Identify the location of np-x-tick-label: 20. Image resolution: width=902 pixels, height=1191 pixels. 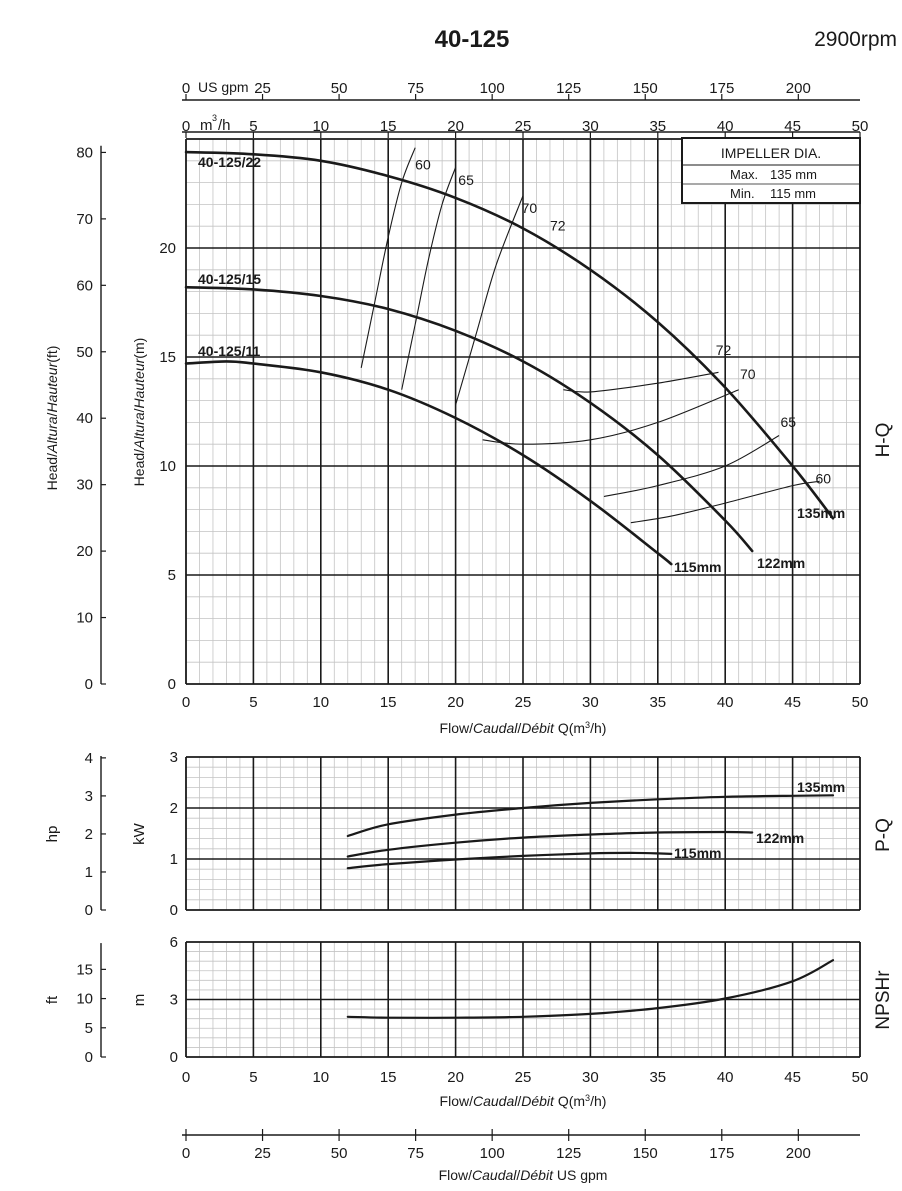
(455, 1077).